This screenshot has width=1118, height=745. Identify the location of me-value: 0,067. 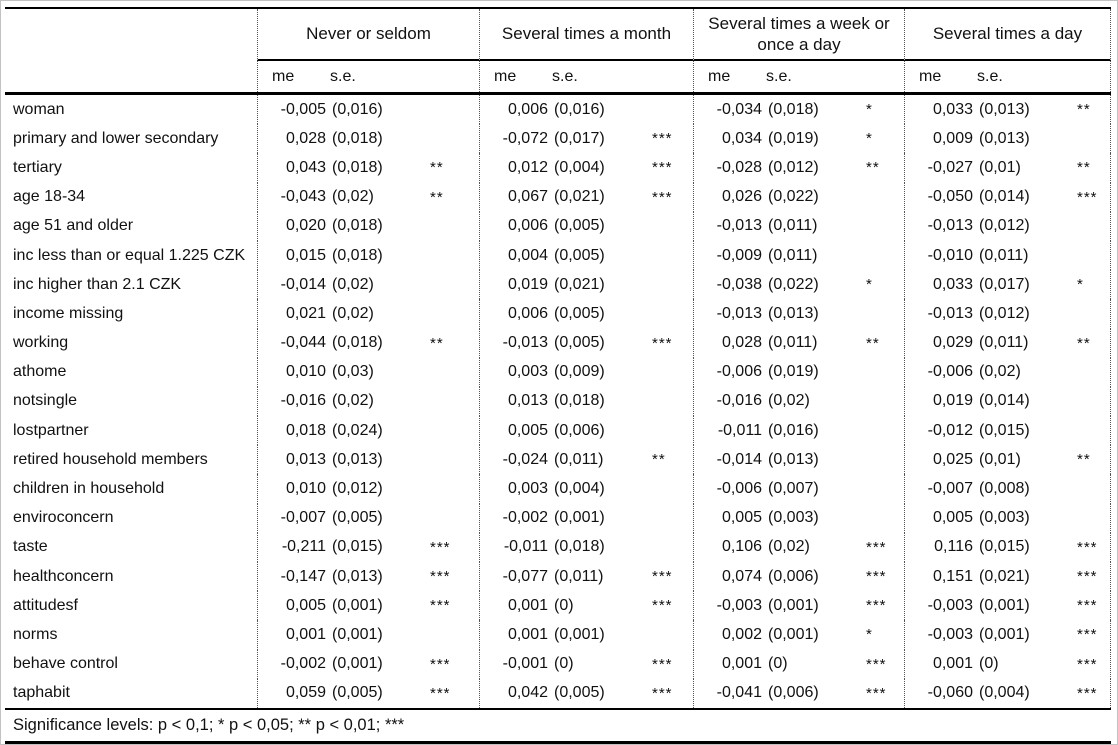
(527, 197).